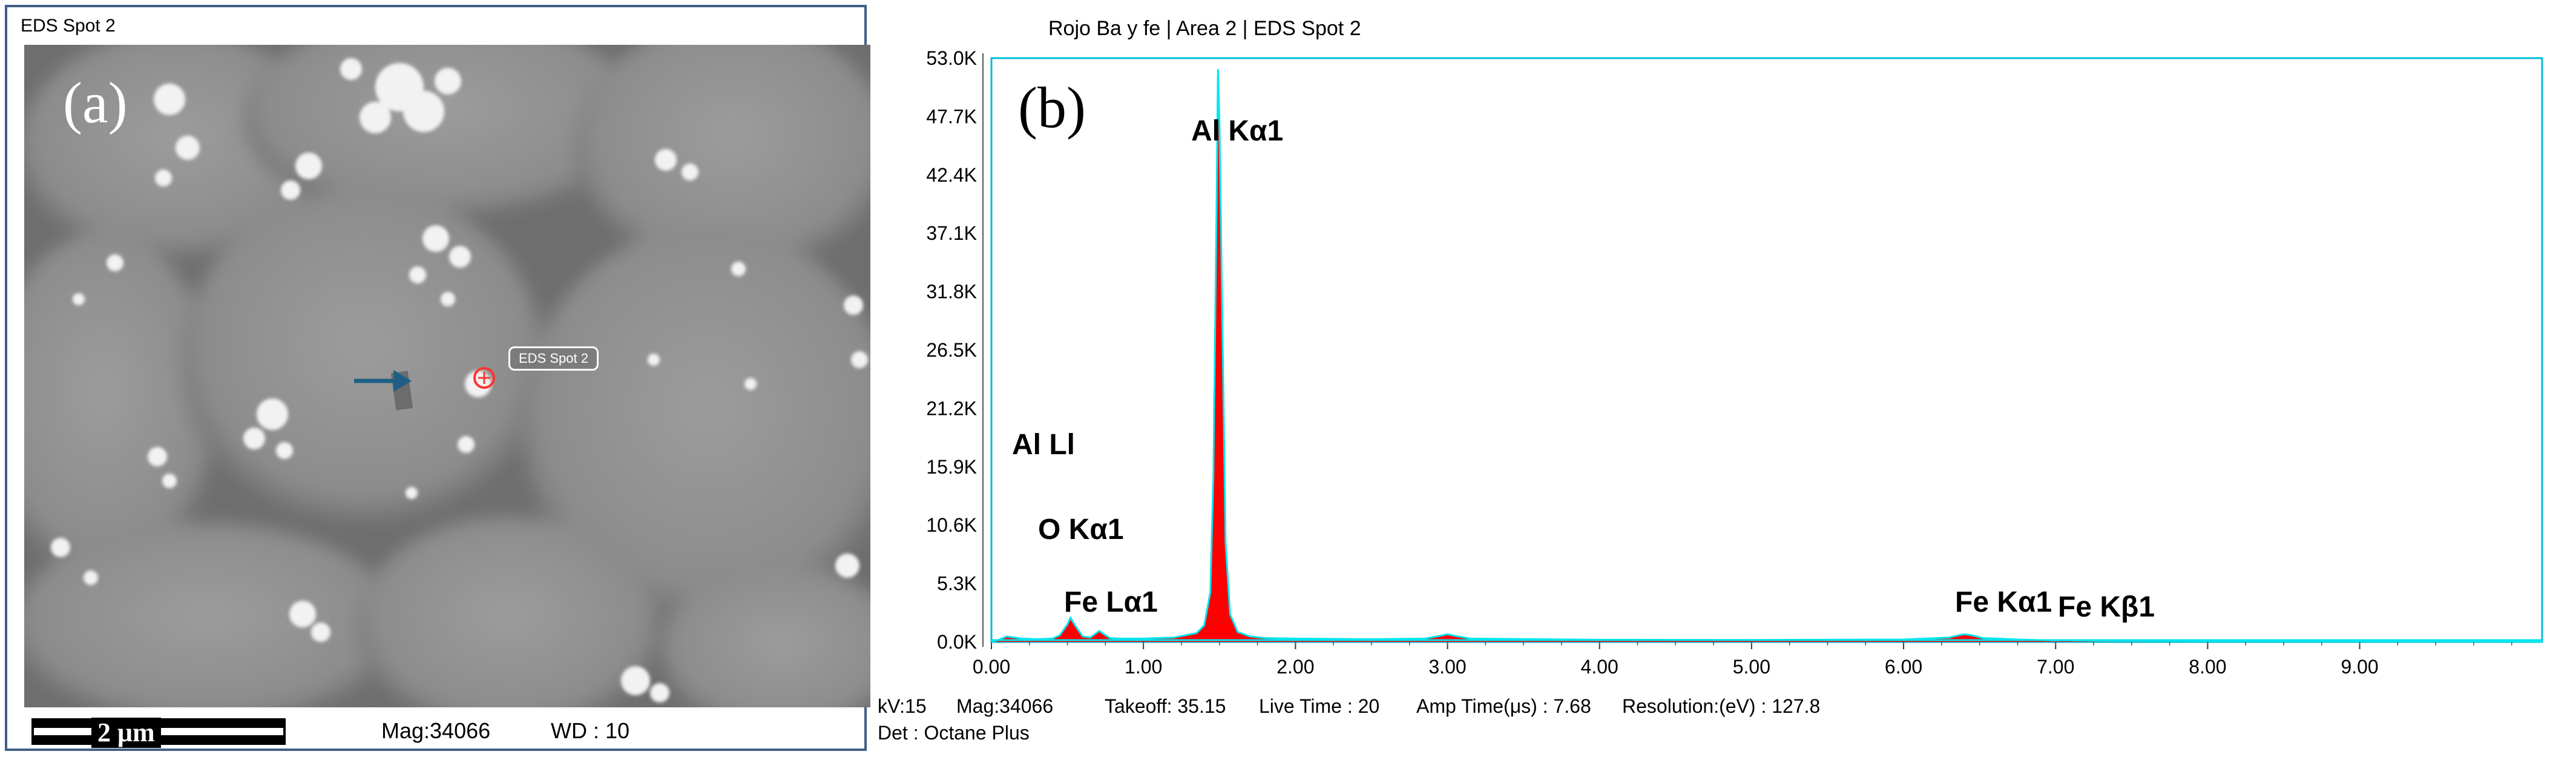 Image resolution: width=2576 pixels, height=757 pixels. Describe the element at coordinates (1111, 602) in the screenshot. I see `peak-label: Fe Lα1` at that location.